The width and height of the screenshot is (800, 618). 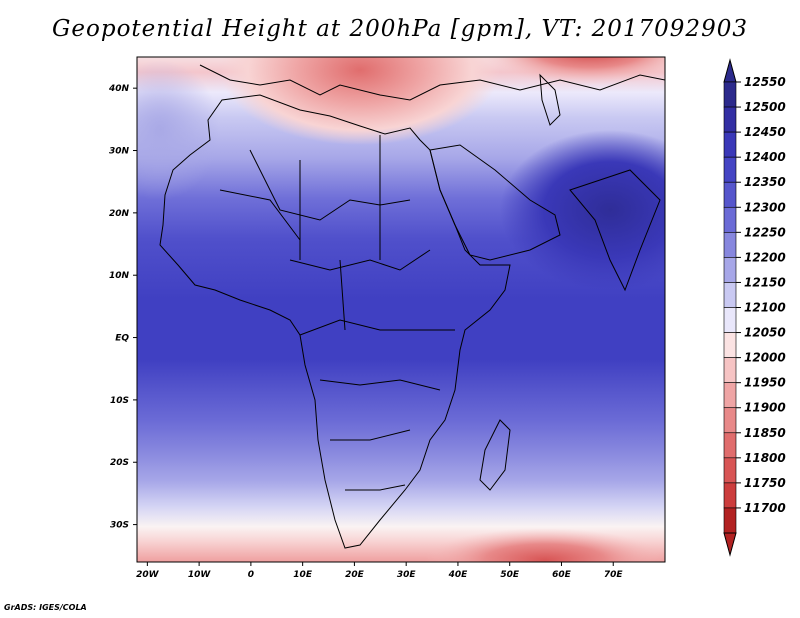 I want to click on madagascar-outline, so click(x=495, y=455).